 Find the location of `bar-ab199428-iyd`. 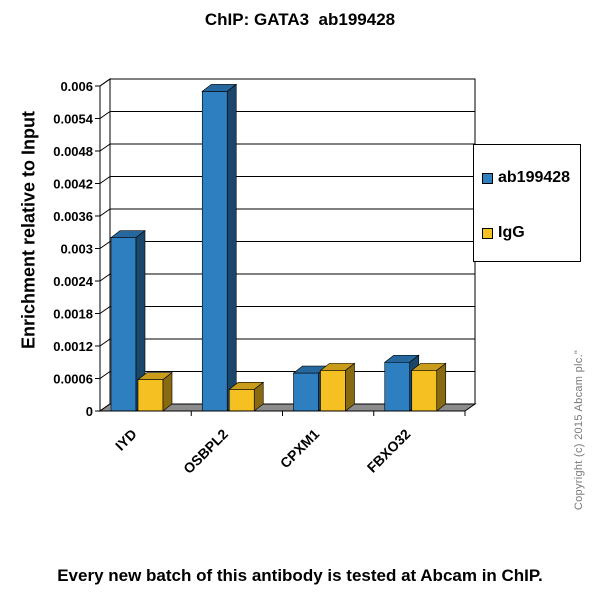

bar-ab199428-iyd is located at coordinates (123, 324).